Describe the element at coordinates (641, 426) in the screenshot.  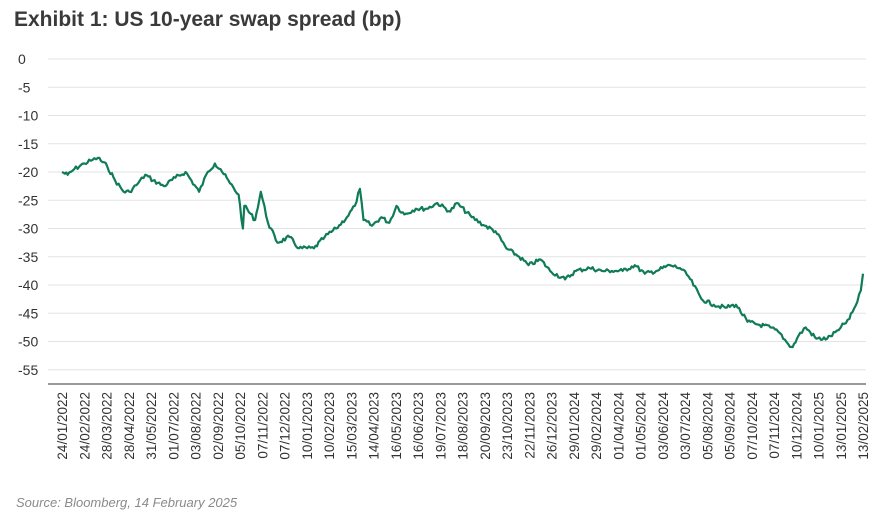
I see `x-tick-label: 01/05/2024` at that location.